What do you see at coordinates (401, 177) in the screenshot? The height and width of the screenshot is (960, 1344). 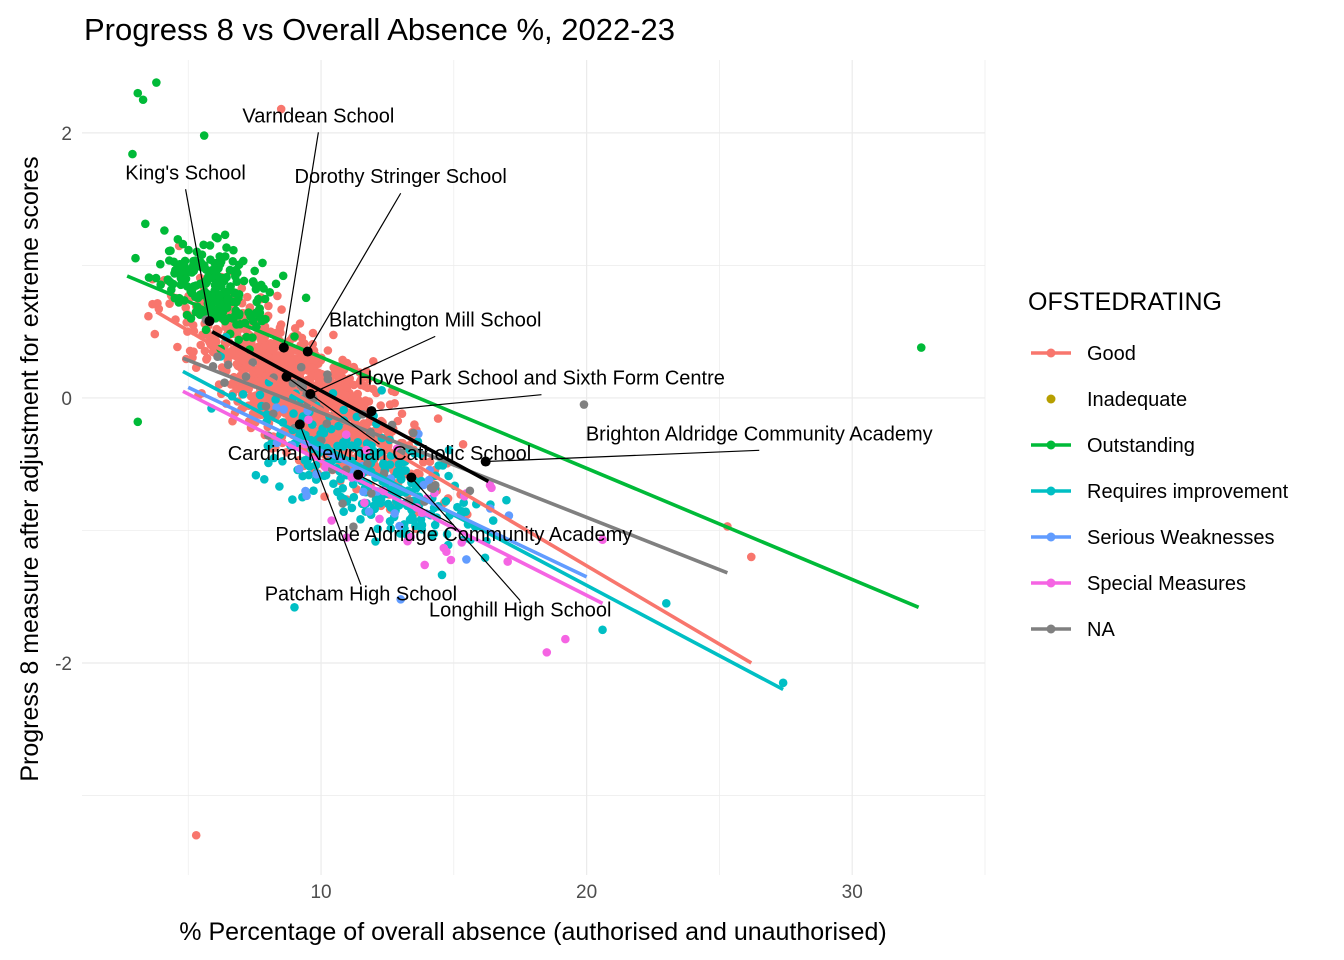 I see `school-label: Dorothy Stringer School` at bounding box center [401, 177].